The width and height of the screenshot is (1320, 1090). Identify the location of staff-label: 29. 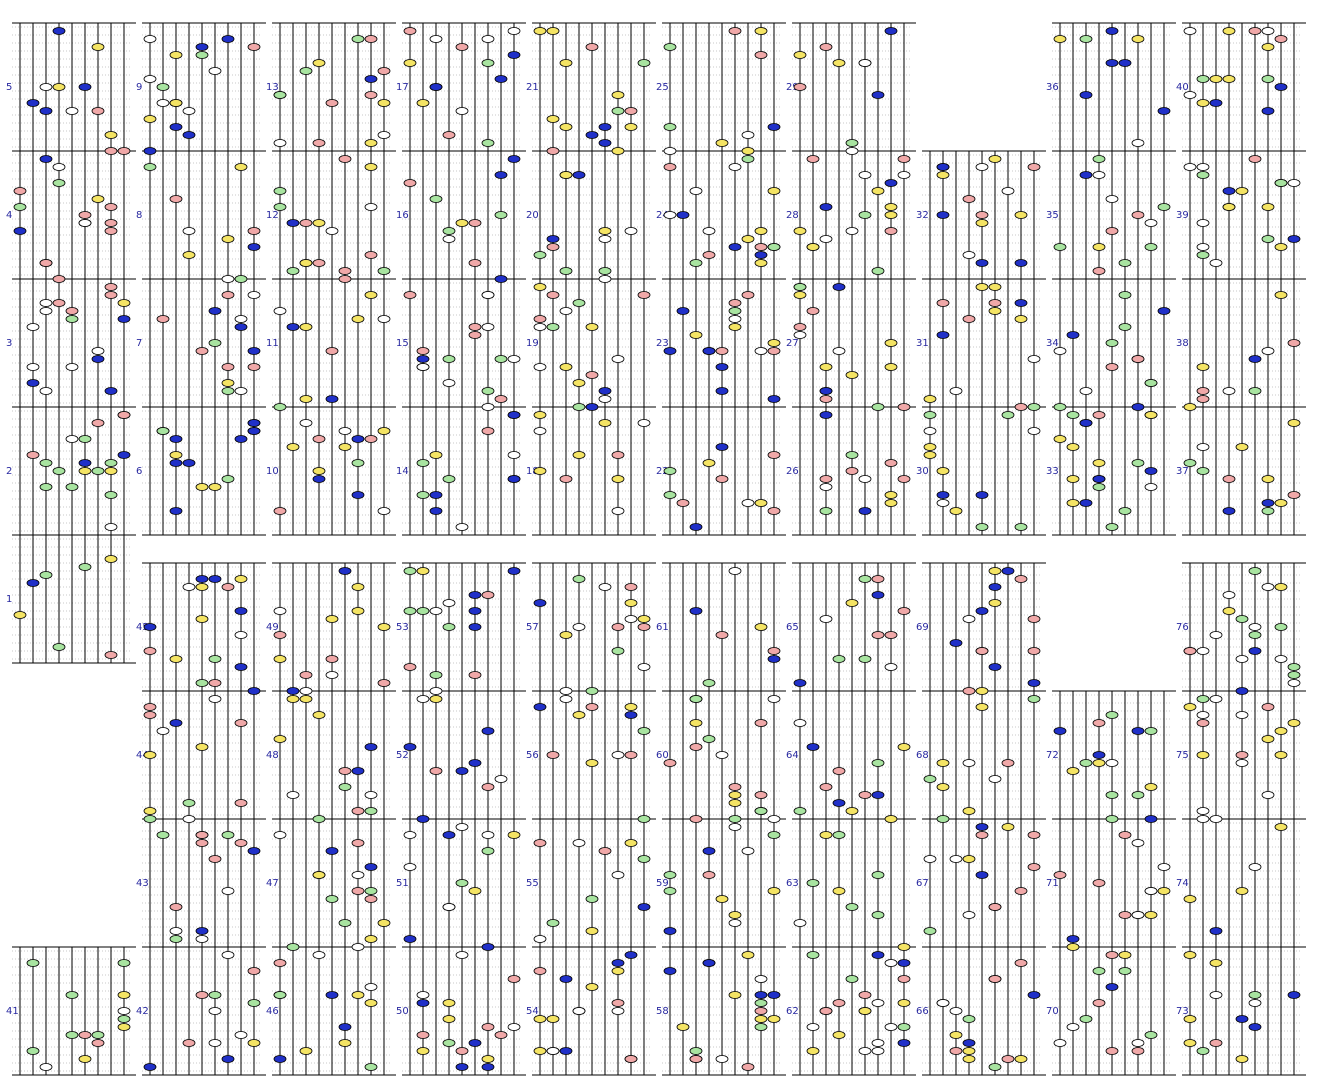
(792, 87).